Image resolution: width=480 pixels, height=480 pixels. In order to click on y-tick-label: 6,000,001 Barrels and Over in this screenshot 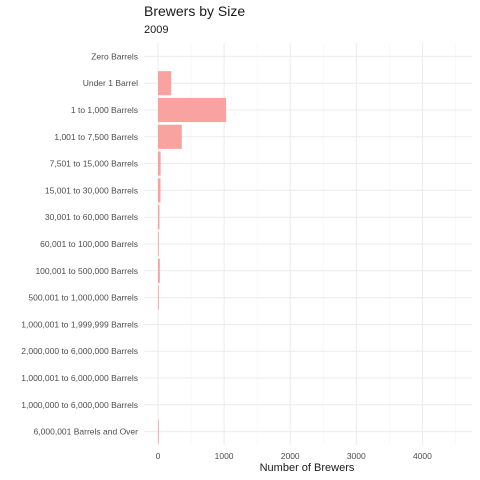, I will do `click(86, 432)`.